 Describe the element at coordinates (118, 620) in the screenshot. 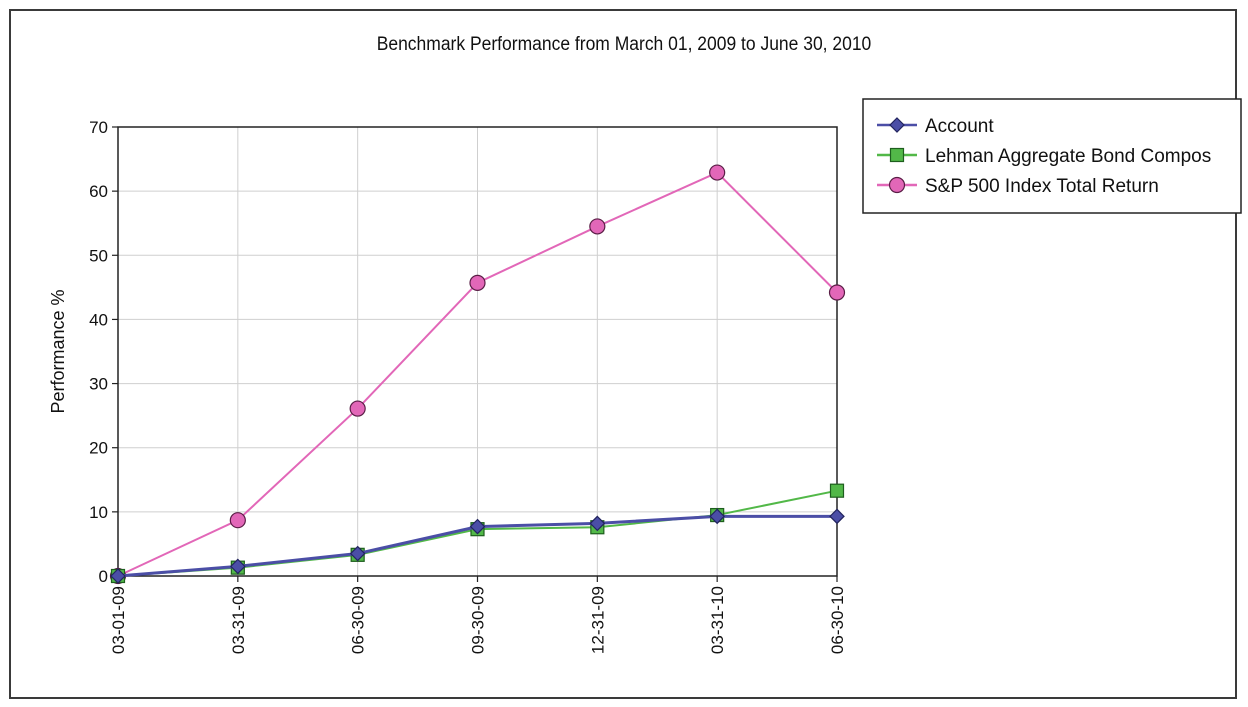

I see `x-tick-label: 03-01-09` at that location.